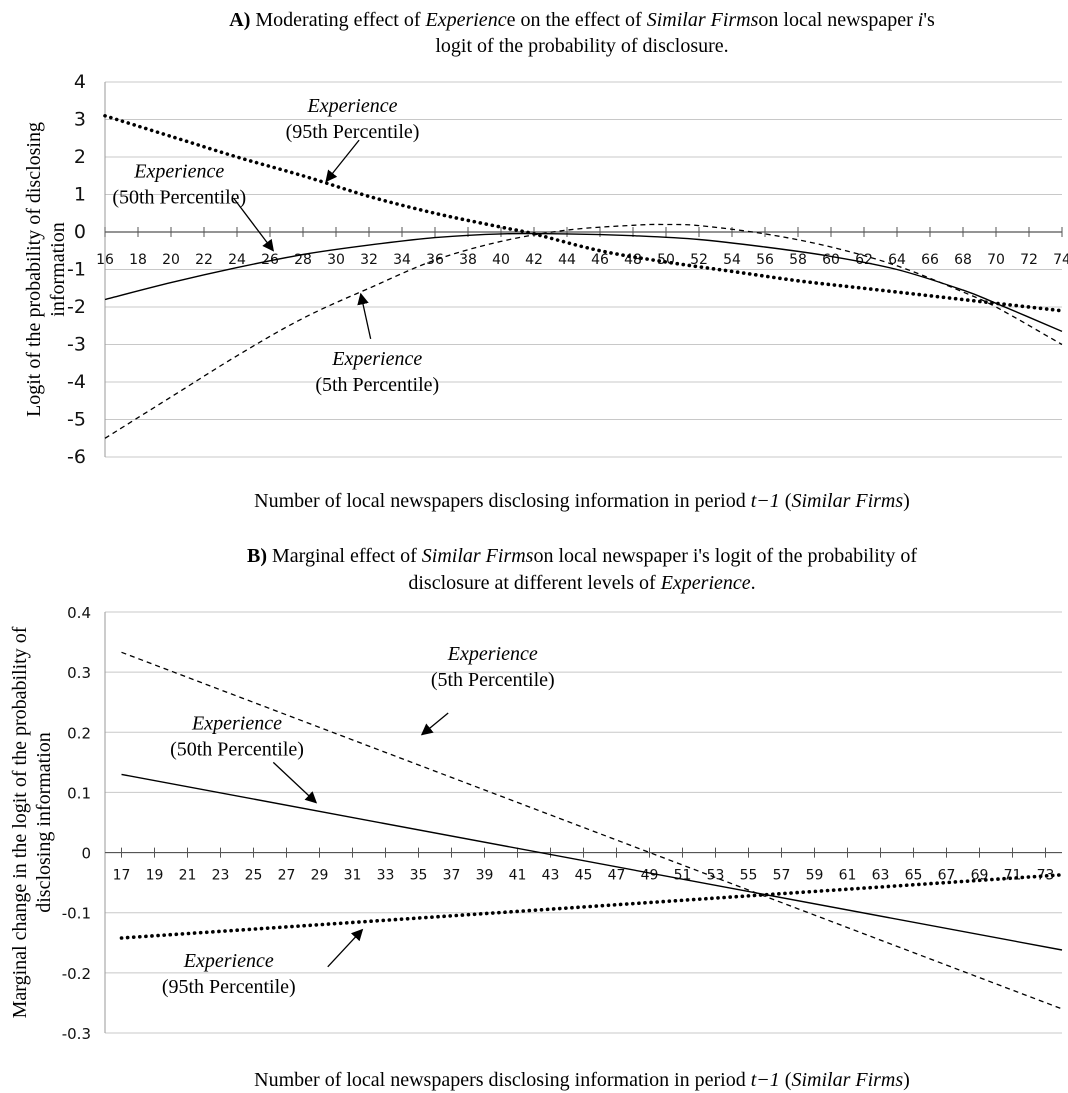 The width and height of the screenshot is (1068, 1093). What do you see at coordinates (80, 157) in the screenshot?
I see `y-tick-label: 2` at bounding box center [80, 157].